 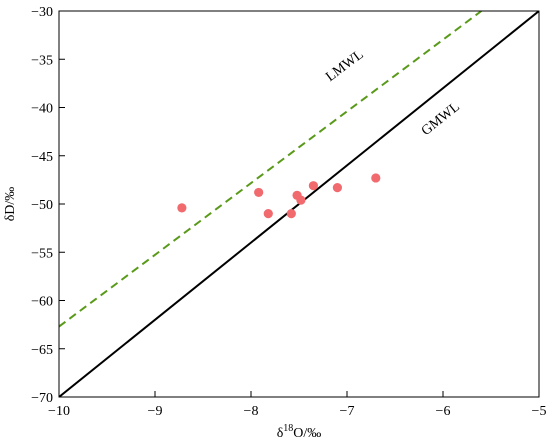 What do you see at coordinates (307, 433) in the screenshot?
I see `x-axis-title-rest: O/‰` at bounding box center [307, 433].